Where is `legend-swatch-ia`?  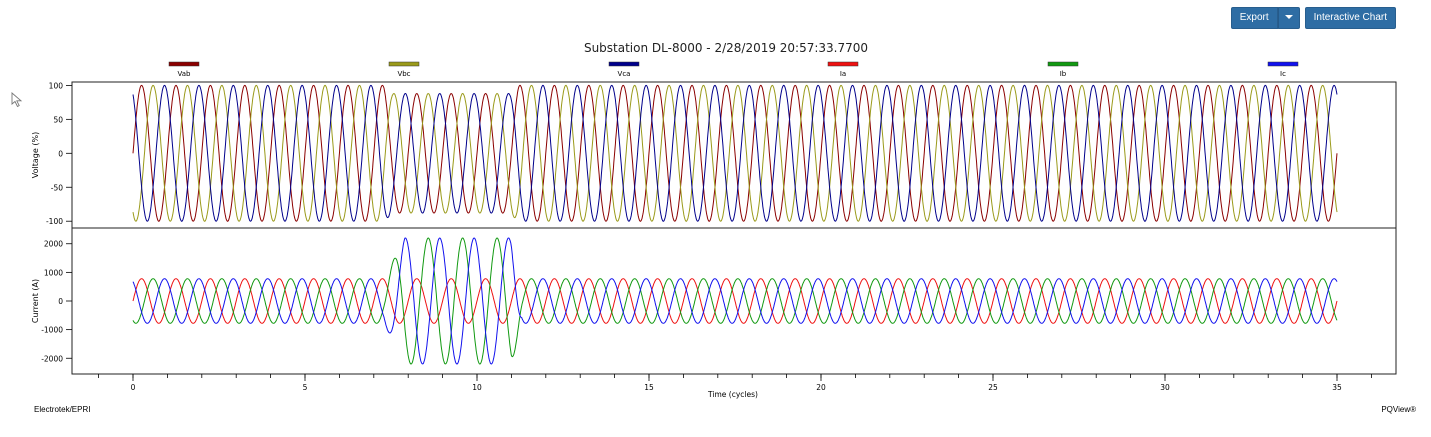 legend-swatch-ia is located at coordinates (843, 64).